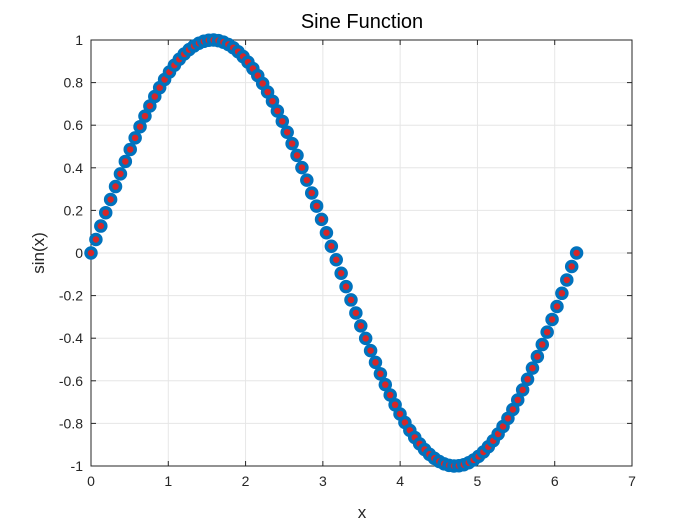  I want to click on y-tick-label: -0.8, so click(71, 423).